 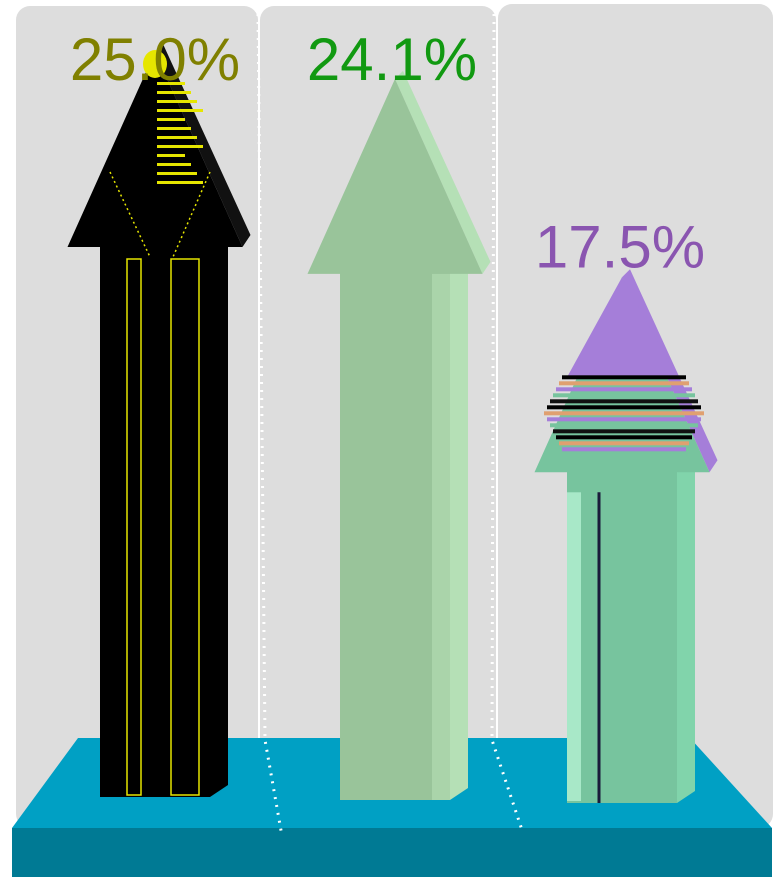 What do you see at coordinates (620, 246) in the screenshot?
I see `data-label: 17.5%` at bounding box center [620, 246].